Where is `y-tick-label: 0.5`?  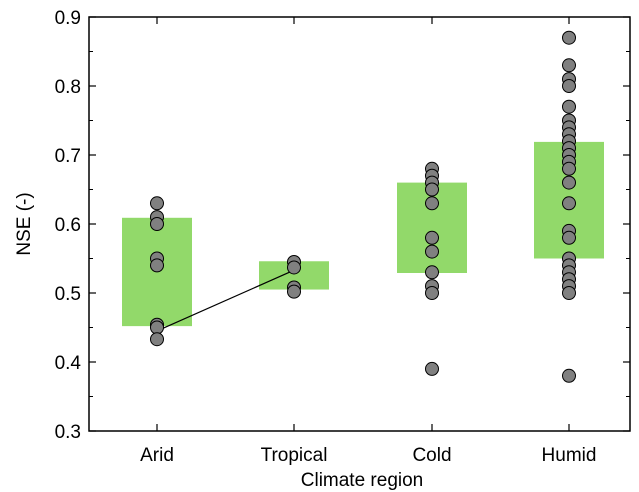
y-tick-label: 0.5 is located at coordinates (68, 294).